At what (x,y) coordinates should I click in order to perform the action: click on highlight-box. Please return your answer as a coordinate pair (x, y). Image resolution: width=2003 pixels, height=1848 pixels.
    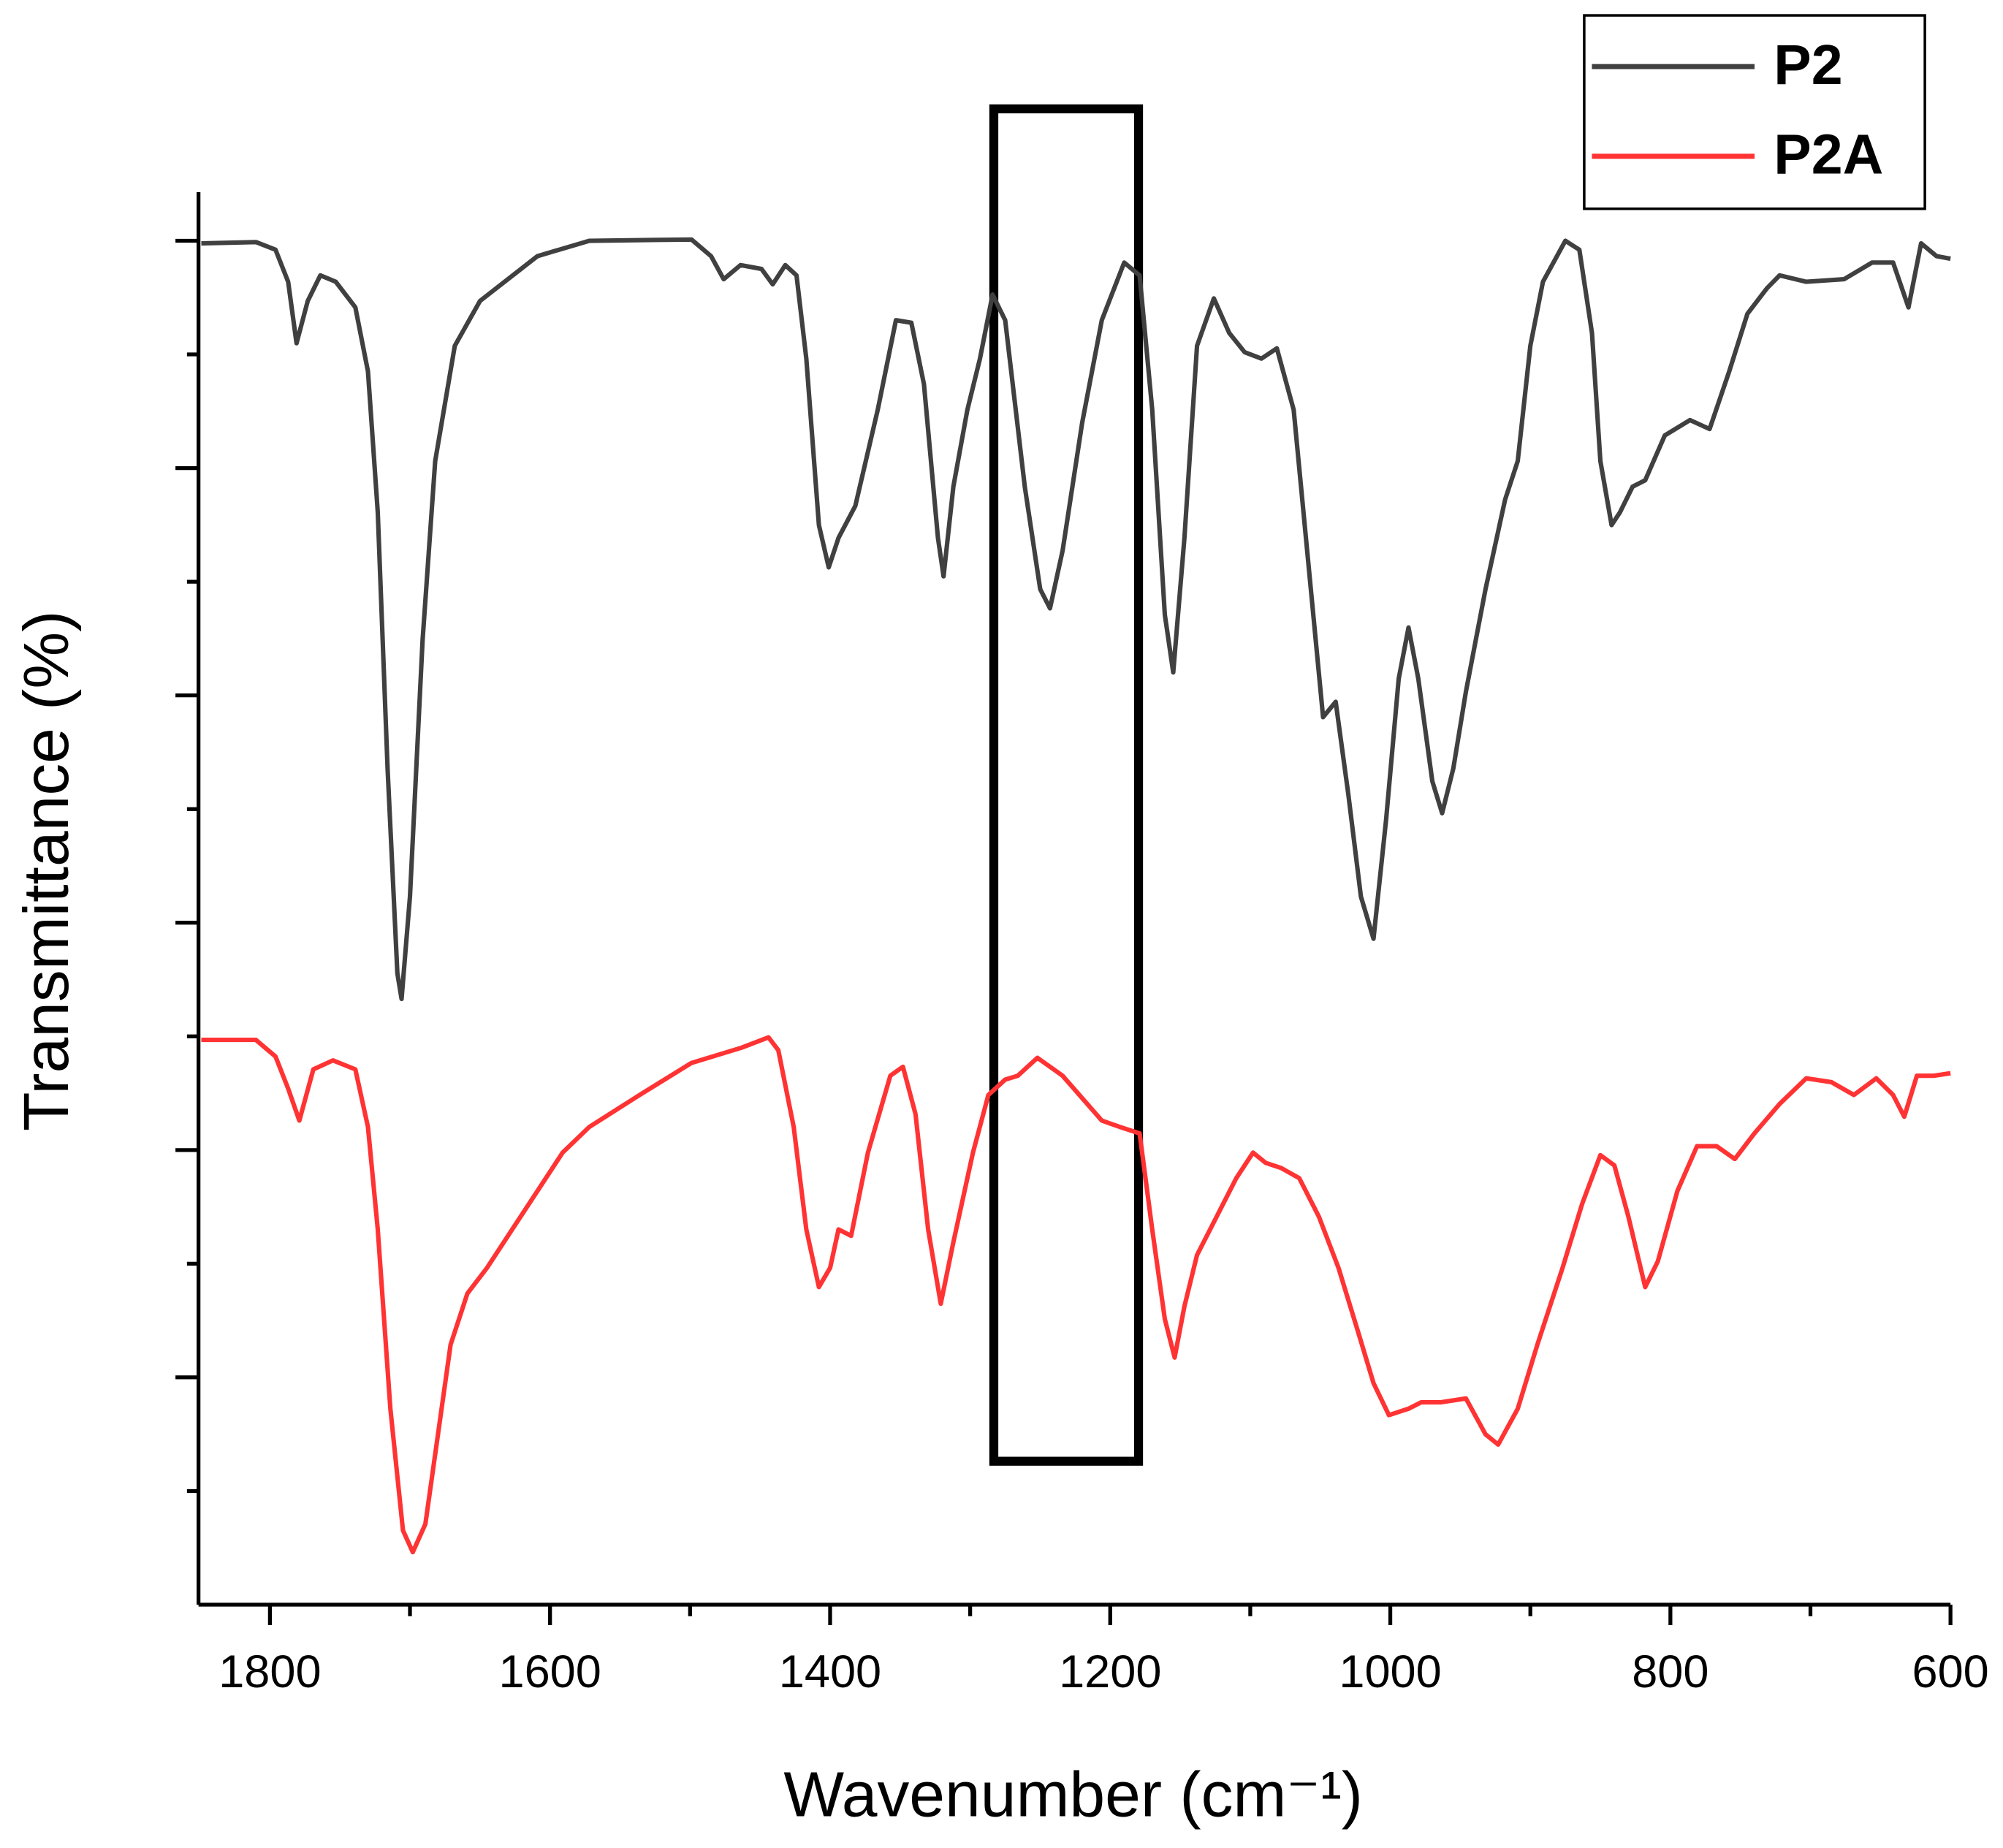
    Looking at the image, I should click on (1066, 785).